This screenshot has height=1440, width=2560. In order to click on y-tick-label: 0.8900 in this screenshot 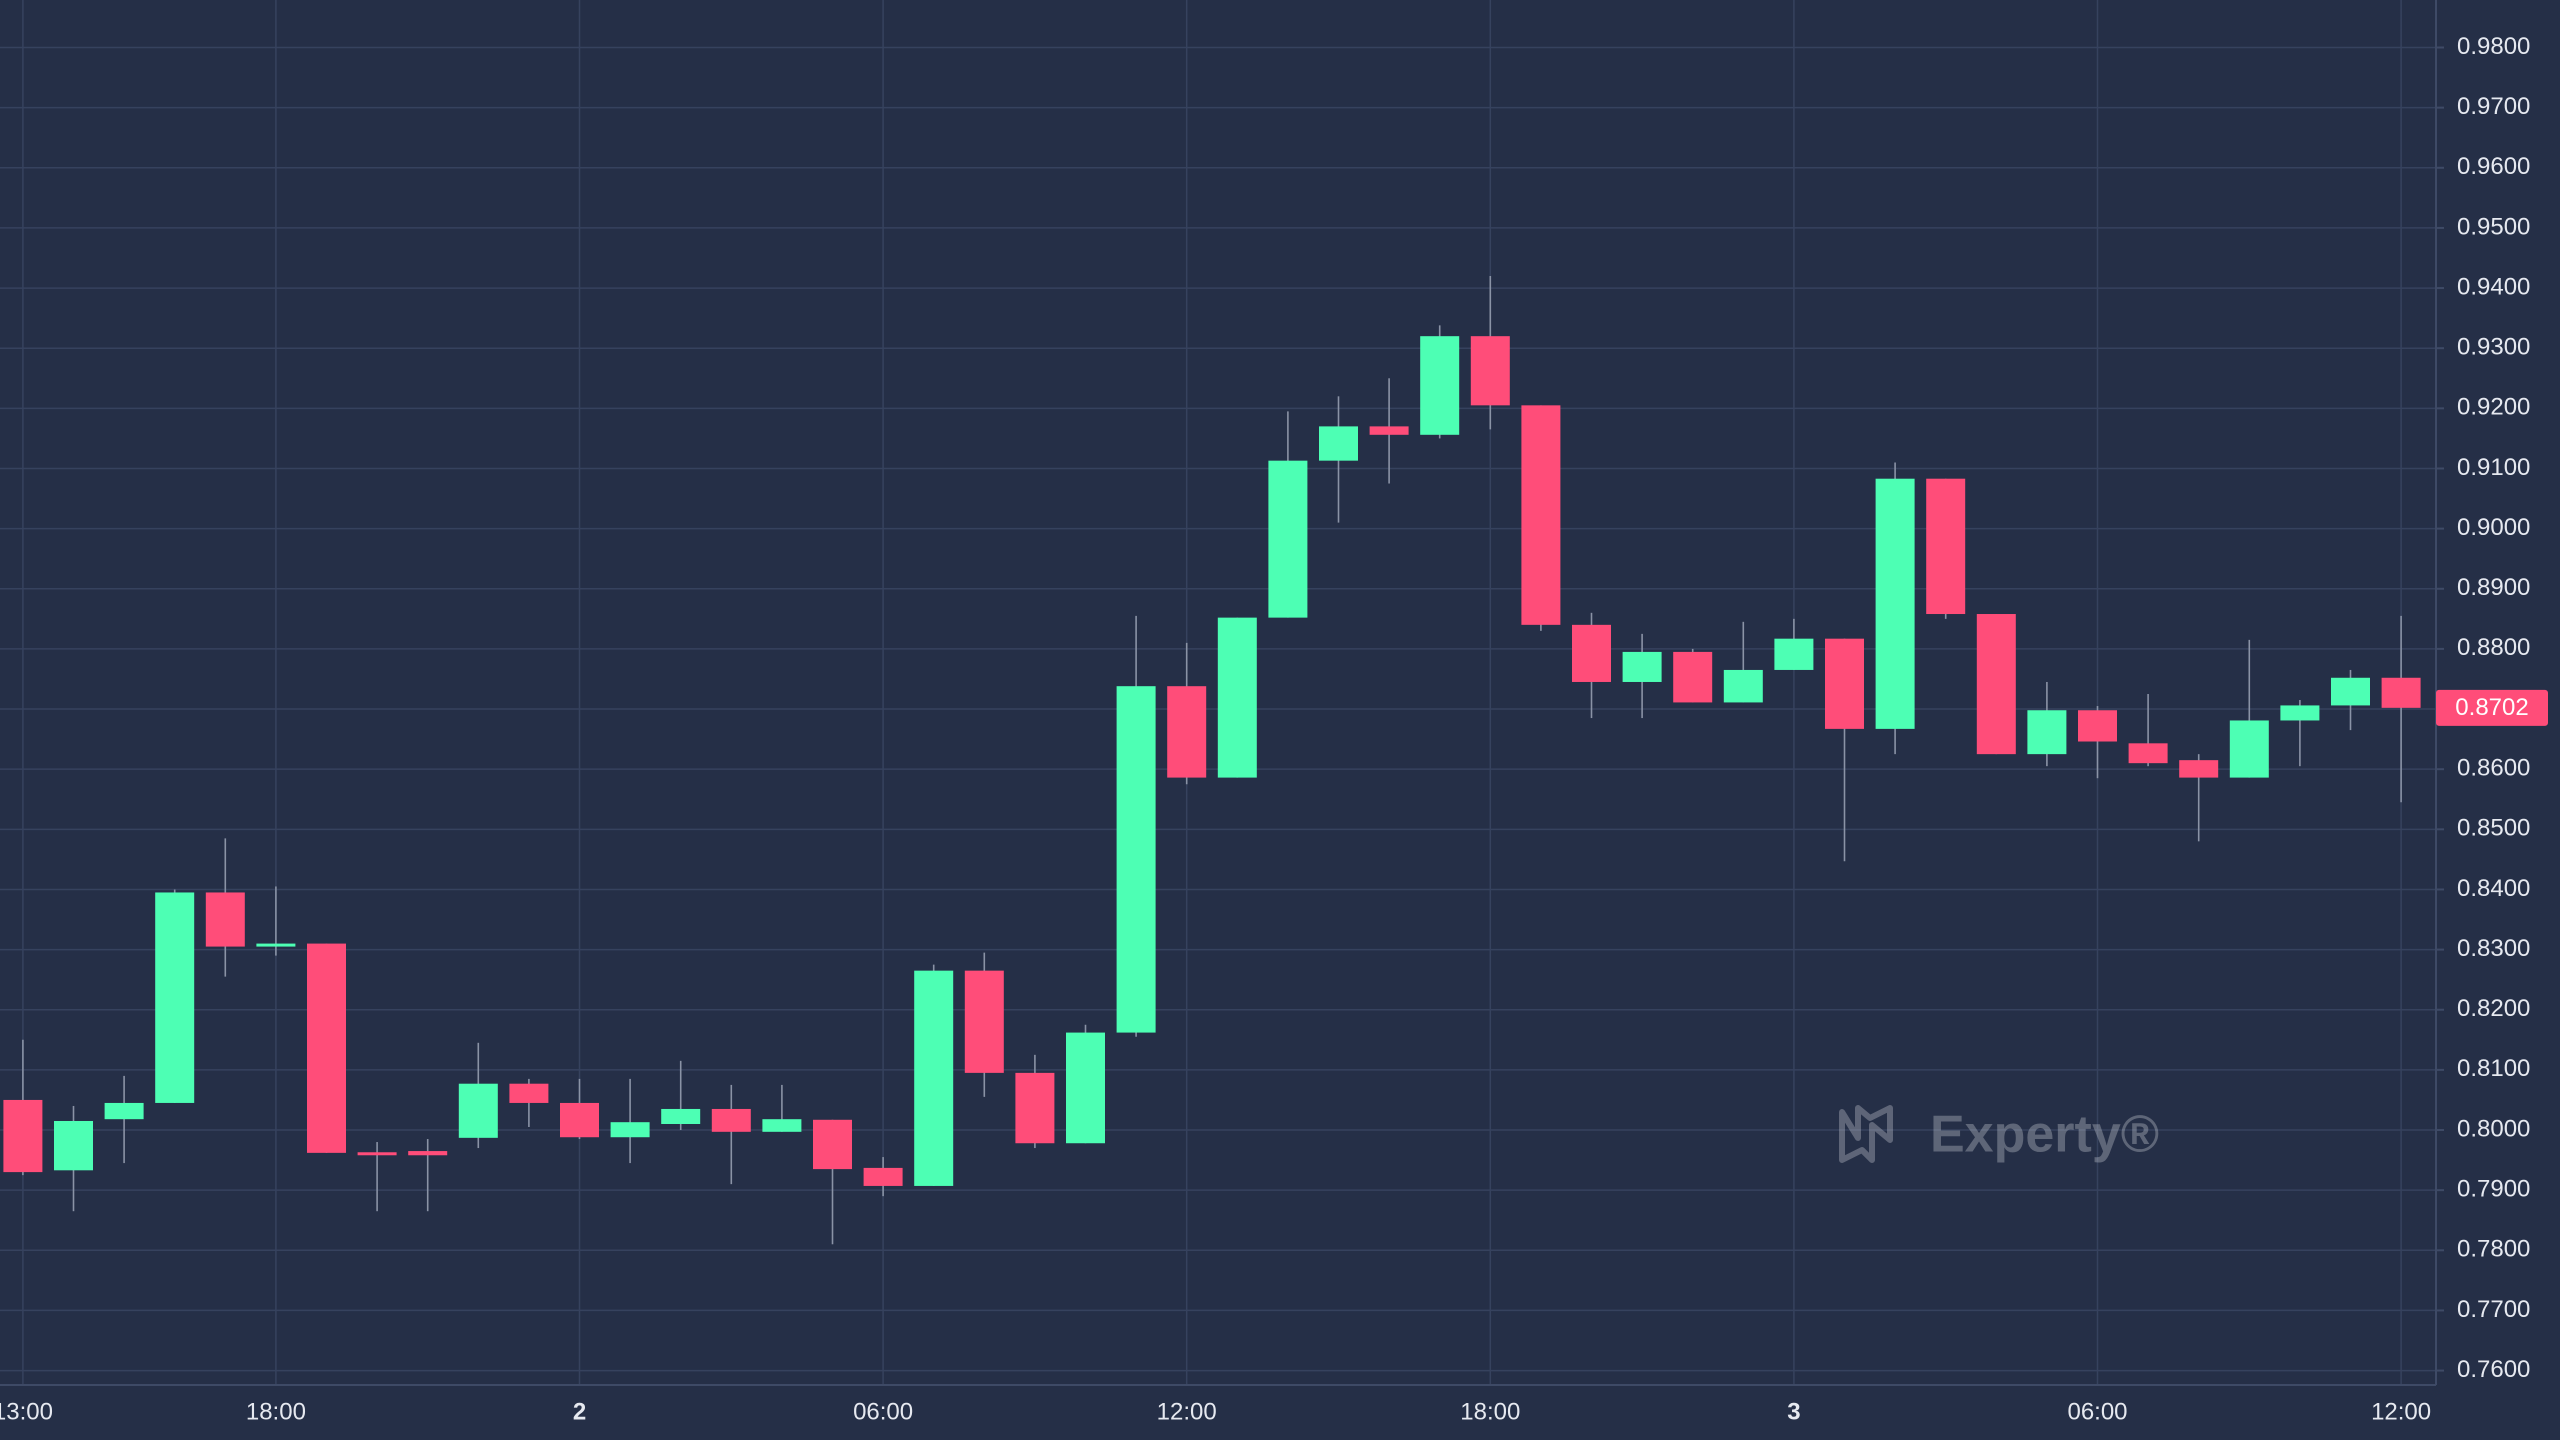, I will do `click(2493, 587)`.